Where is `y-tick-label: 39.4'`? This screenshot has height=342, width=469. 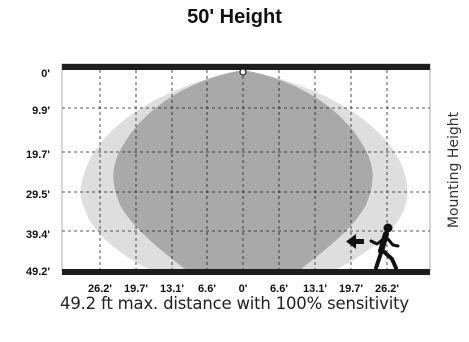
y-tick-label: 39.4' is located at coordinates (38, 235).